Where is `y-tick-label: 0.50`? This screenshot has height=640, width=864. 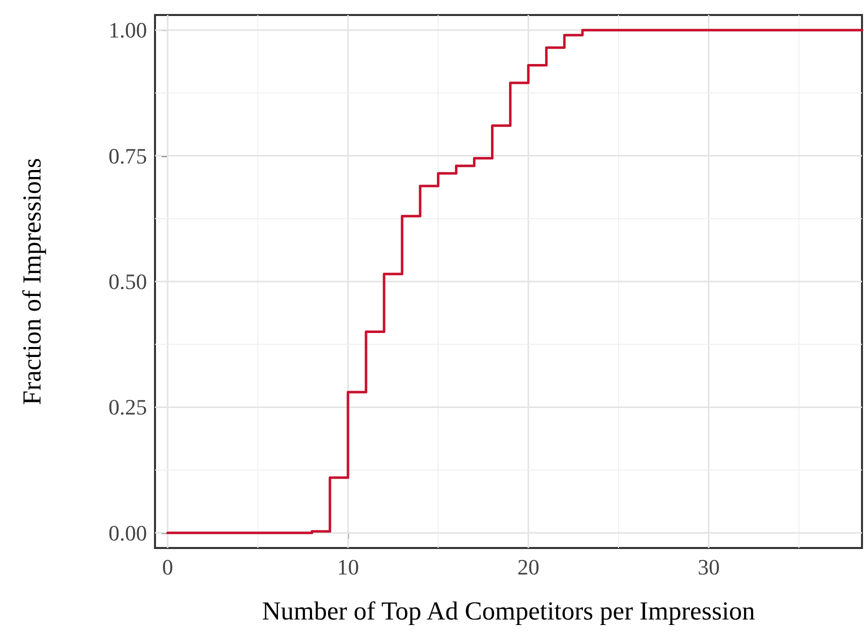
y-tick-label: 0.50 is located at coordinates (127, 281).